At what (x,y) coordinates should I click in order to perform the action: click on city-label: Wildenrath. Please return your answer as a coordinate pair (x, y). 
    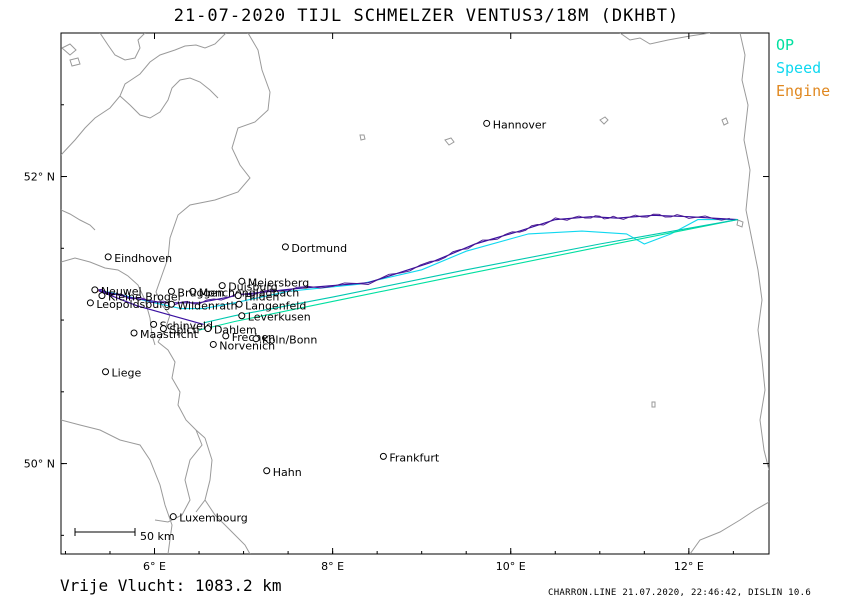
    Looking at the image, I should click on (207, 305).